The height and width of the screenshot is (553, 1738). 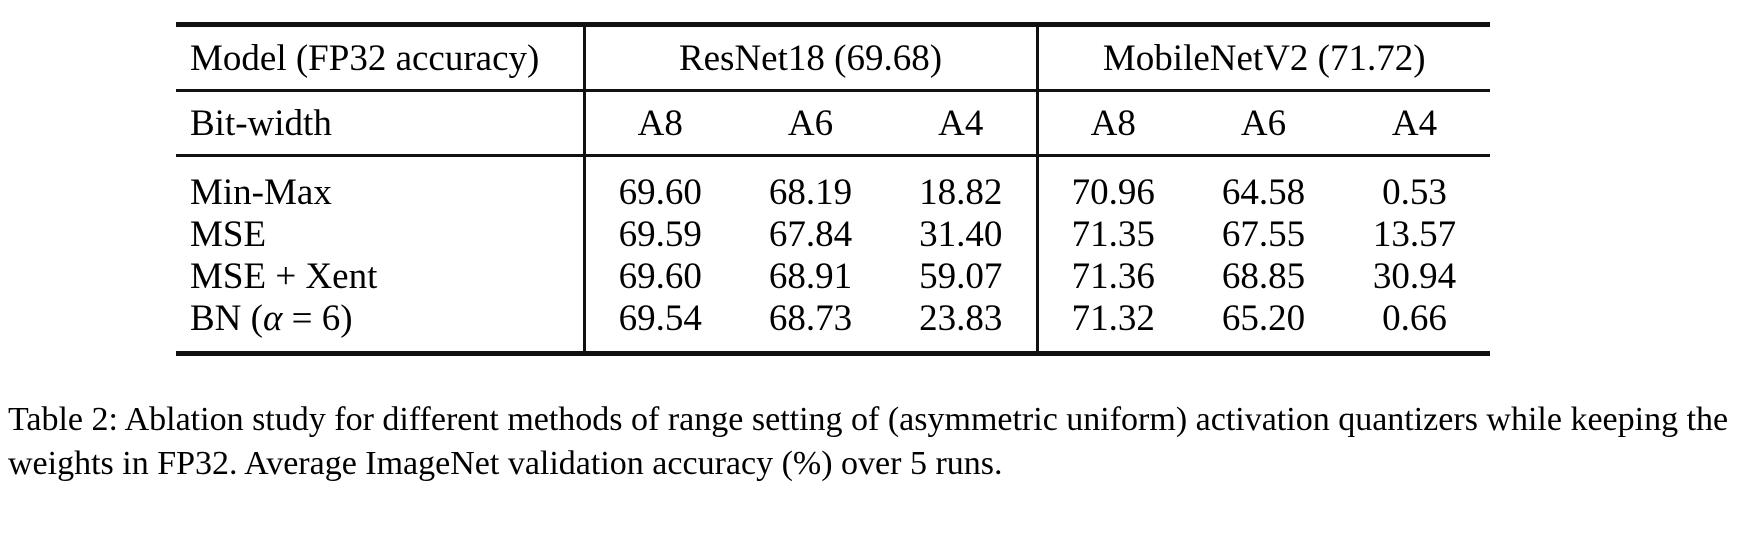 What do you see at coordinates (961, 318) in the screenshot?
I see `cell-value: 23.83` at bounding box center [961, 318].